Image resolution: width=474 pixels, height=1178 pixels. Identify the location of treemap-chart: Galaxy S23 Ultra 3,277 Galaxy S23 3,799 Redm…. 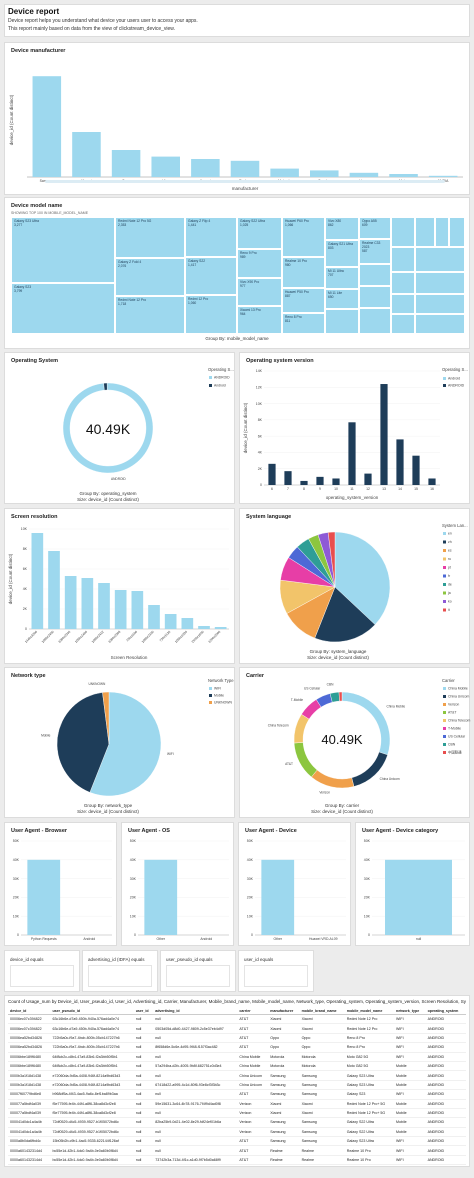
(238, 275).